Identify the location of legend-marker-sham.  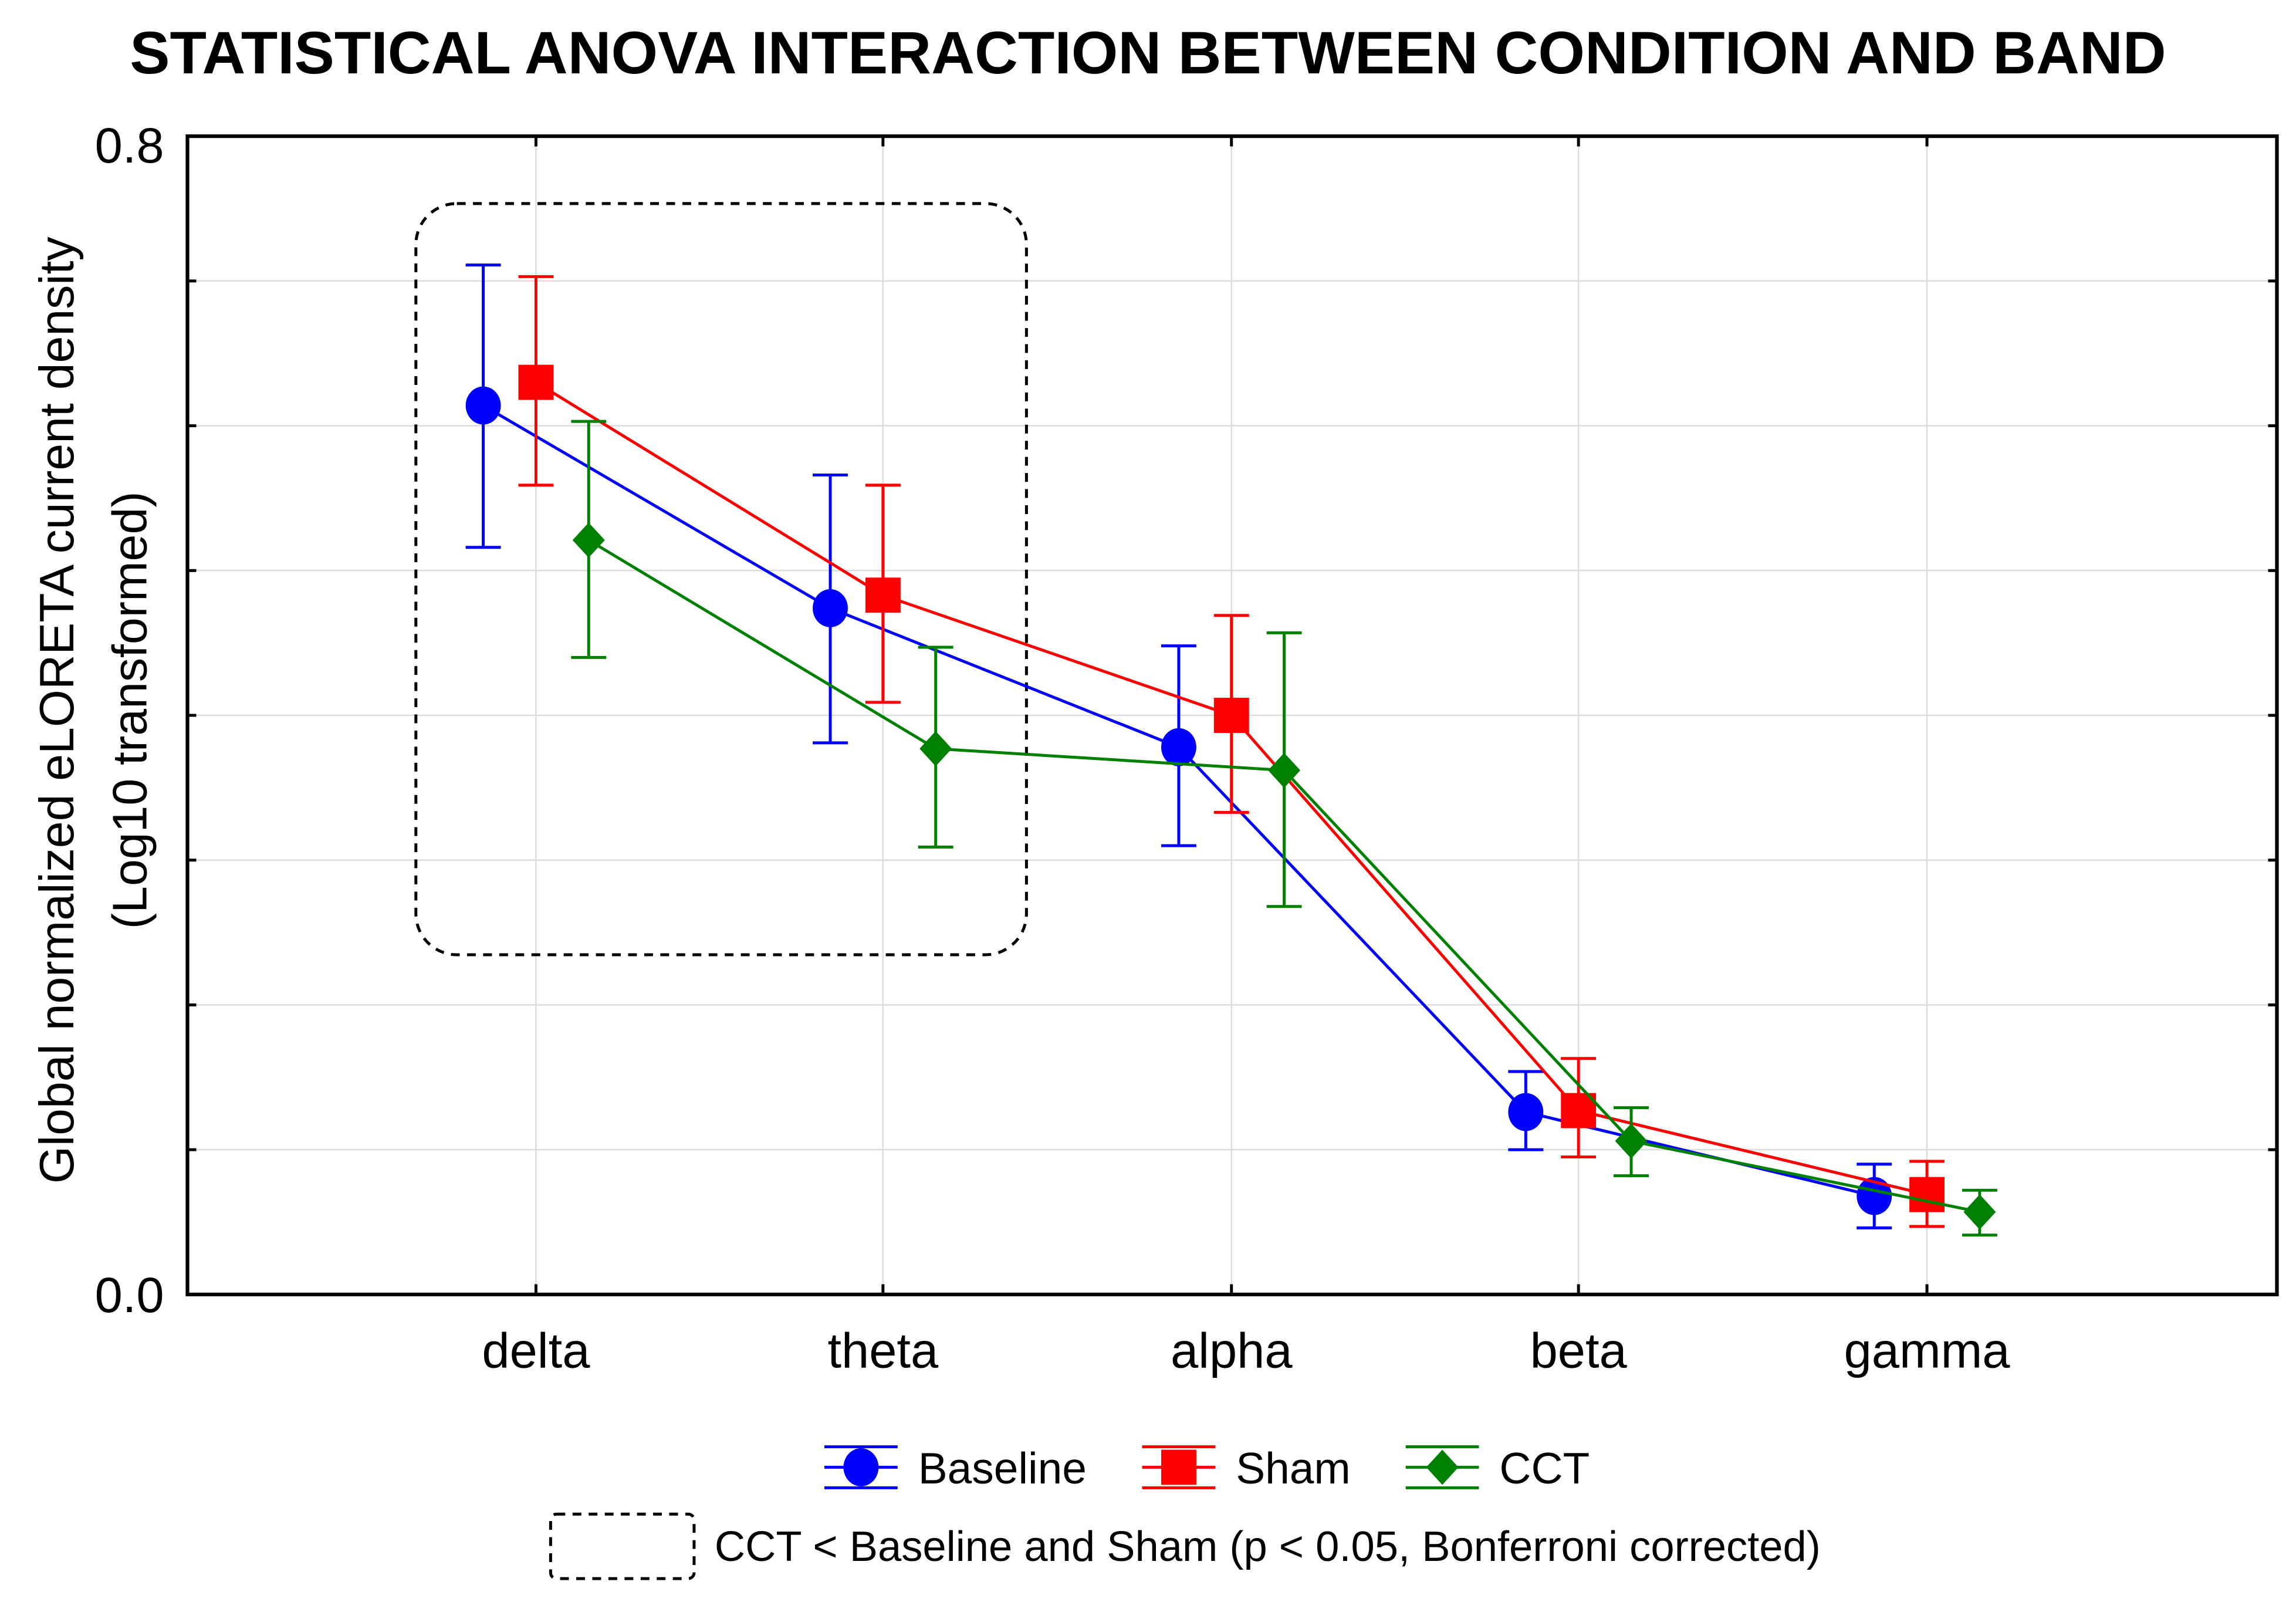
(1178, 1467).